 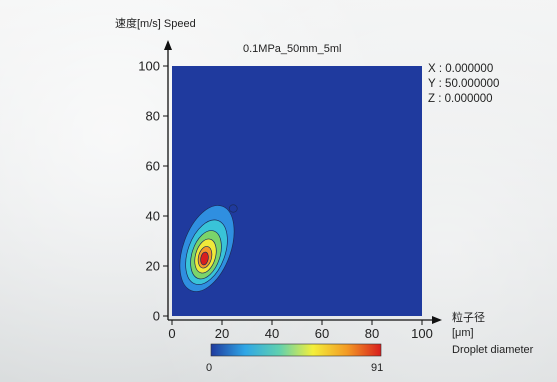 I want to click on chart-title: 0.1MPa_50mm_5ml, so click(x=292, y=49).